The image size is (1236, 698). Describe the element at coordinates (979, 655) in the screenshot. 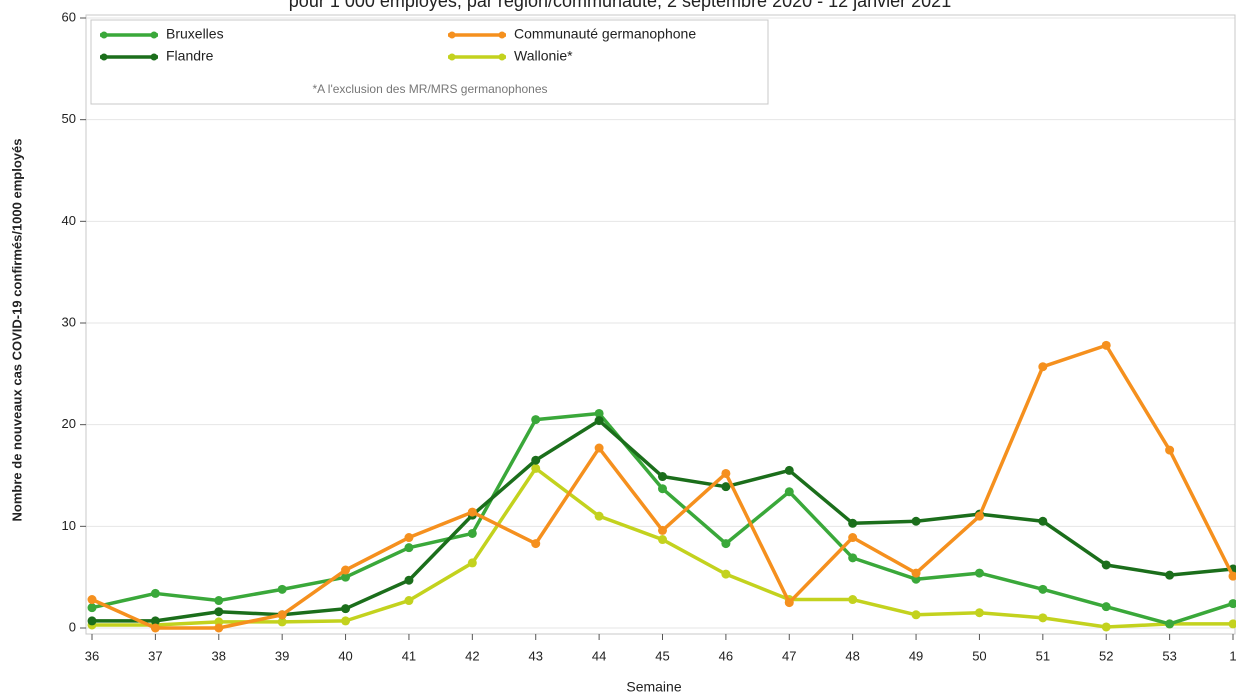

I see `x-tick-label: 50` at that location.